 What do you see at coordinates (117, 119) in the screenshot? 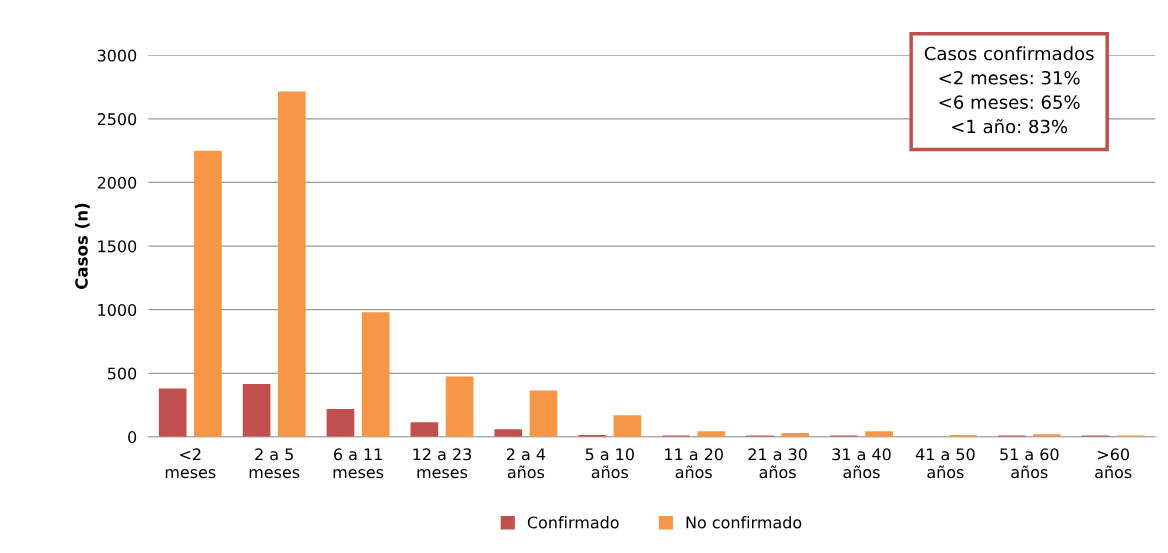
I see `y-tick-label: 2500` at bounding box center [117, 119].